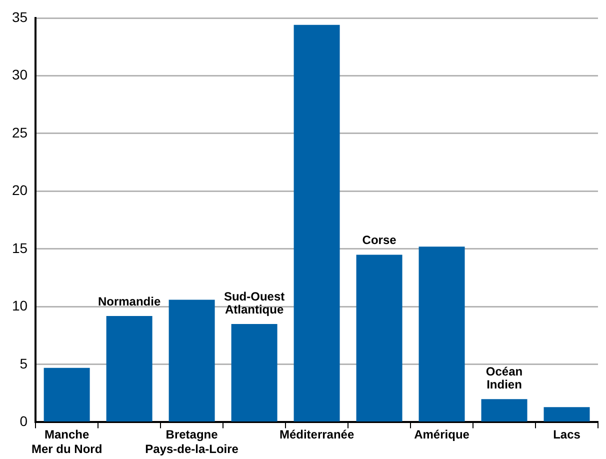 This screenshot has height=459, width=606. Describe the element at coordinates (20, 190) in the screenshot. I see `y-tick-label: 20` at that location.